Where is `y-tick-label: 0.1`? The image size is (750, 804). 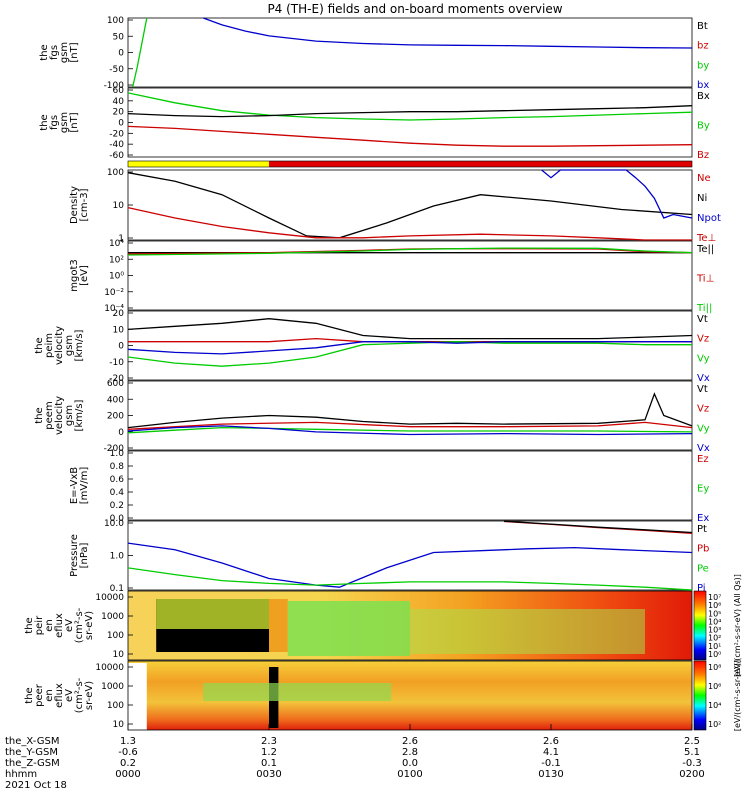 y-tick-label: 0.1 is located at coordinates (117, 589).